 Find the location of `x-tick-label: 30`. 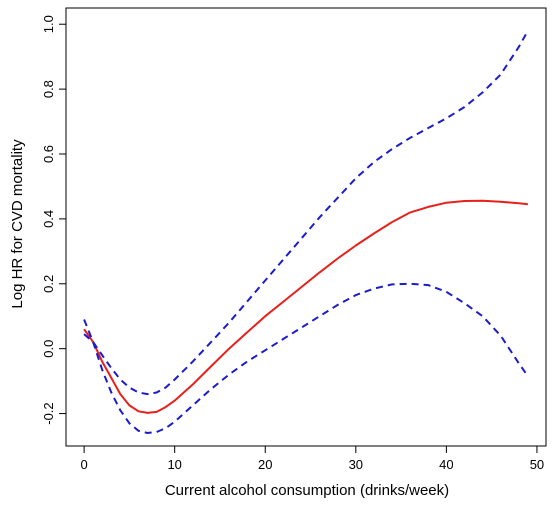

x-tick-label: 30 is located at coordinates (356, 464).